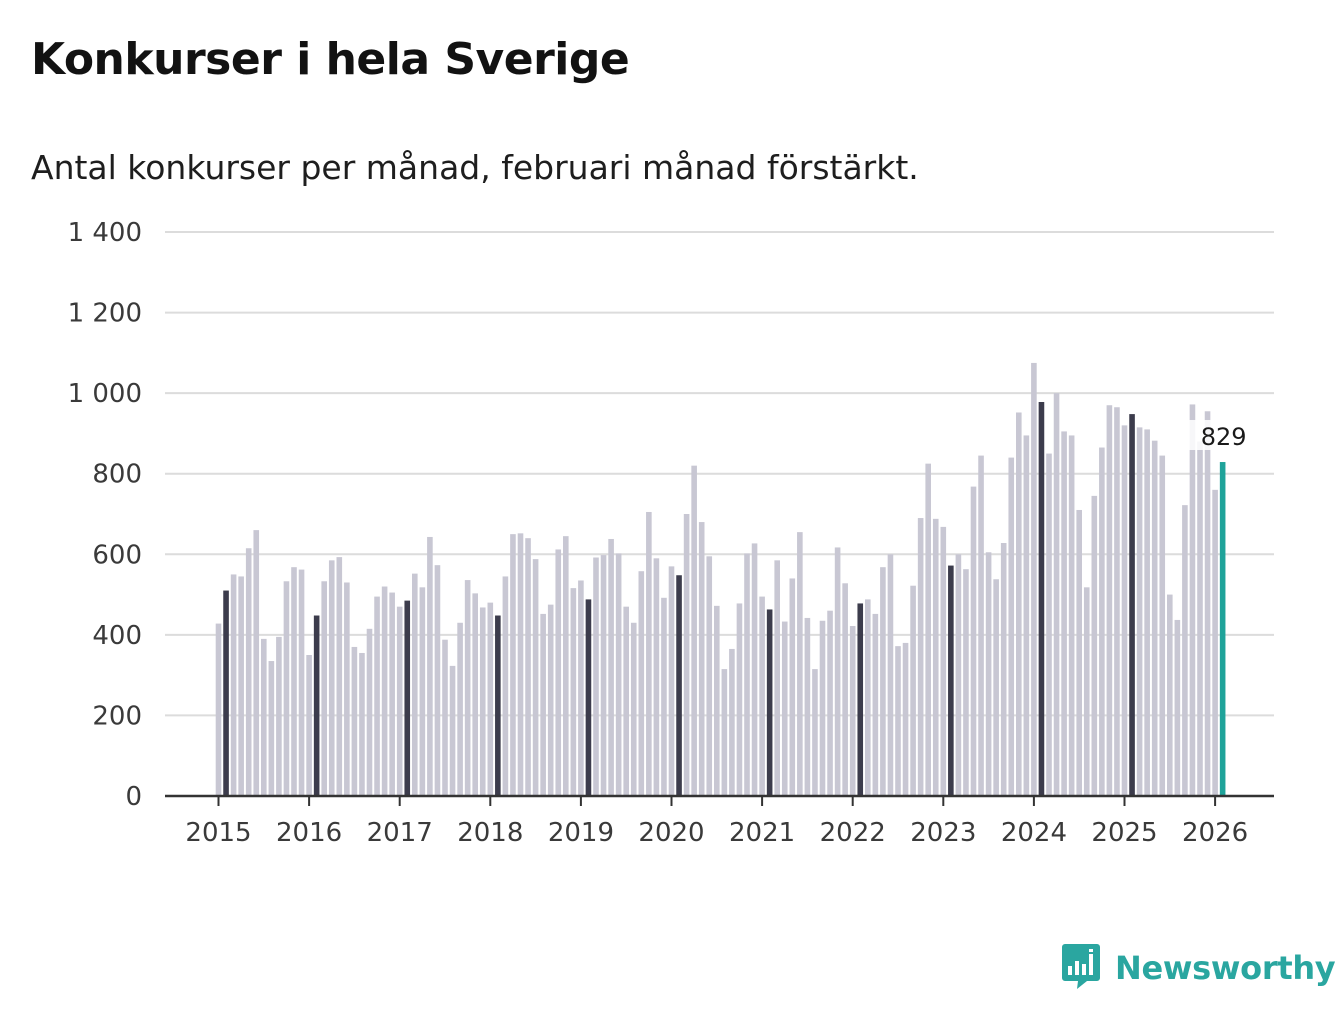 Image resolution: width=1340 pixels, height=1020 pixels. I want to click on newsworthy-logo-icon, so click(1081, 968).